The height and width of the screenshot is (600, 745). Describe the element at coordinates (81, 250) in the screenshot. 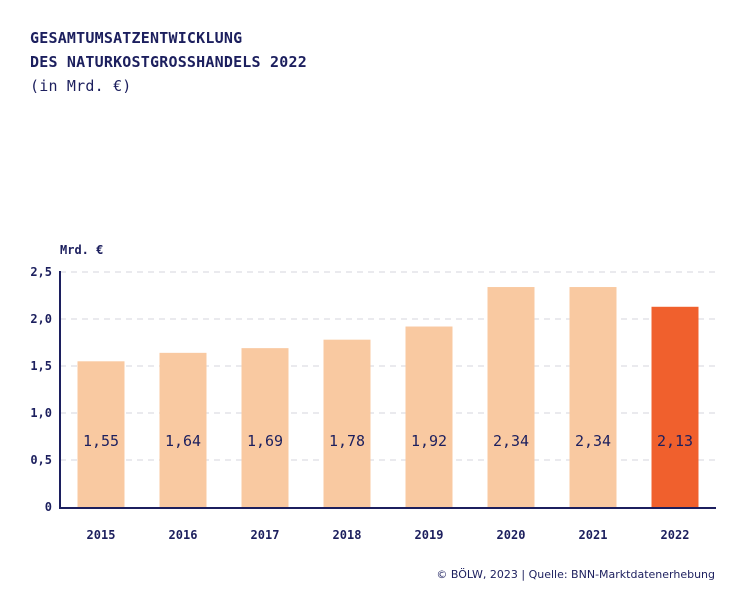

I see `y-axis-label: Mrd. €` at that location.